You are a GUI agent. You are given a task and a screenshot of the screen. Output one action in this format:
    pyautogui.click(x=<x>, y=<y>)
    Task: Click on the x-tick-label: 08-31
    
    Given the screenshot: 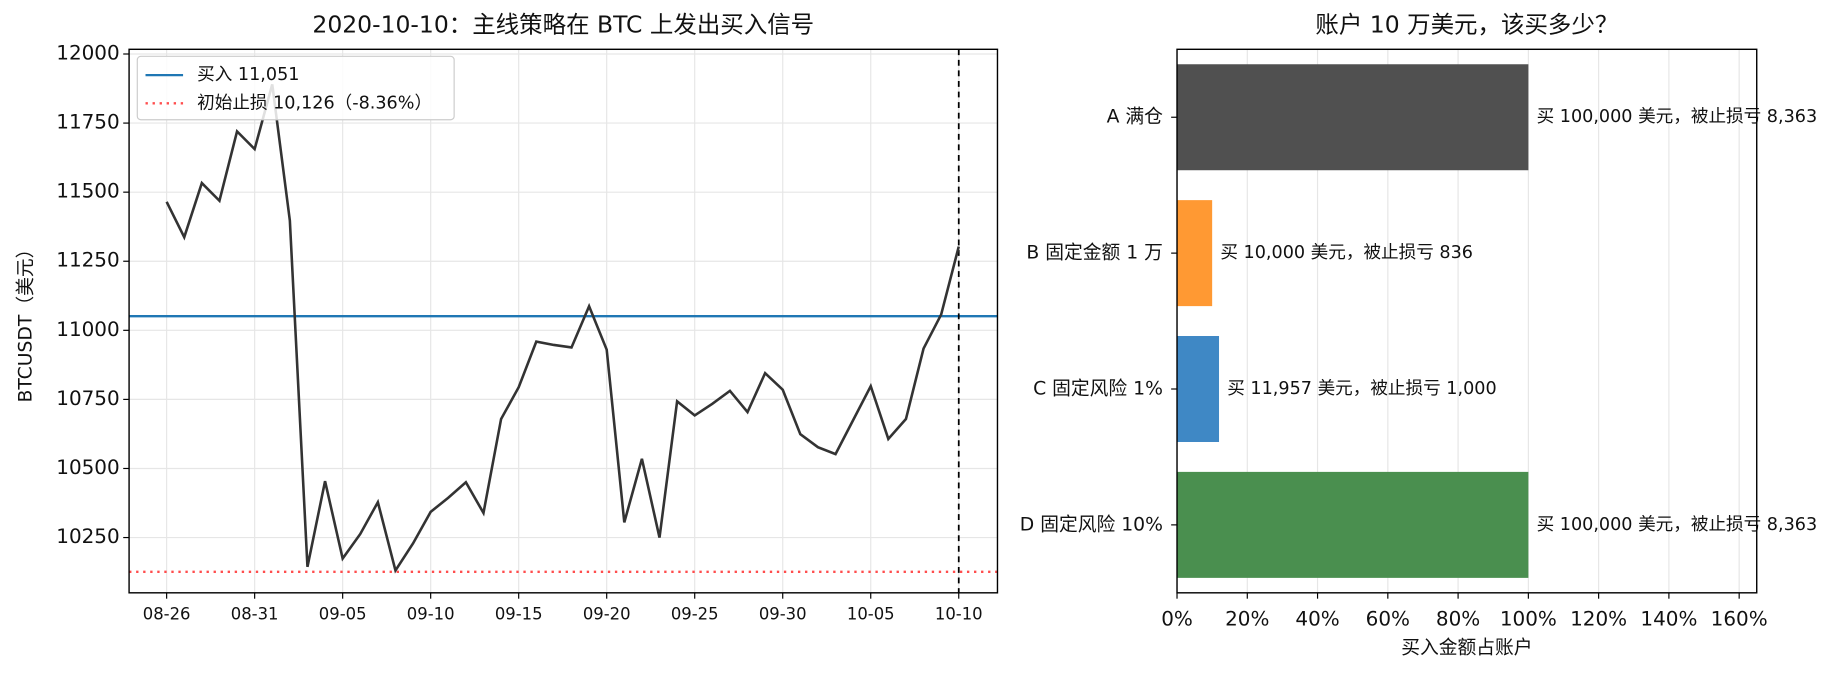 What is the action you would take?
    pyautogui.click(x=255, y=614)
    